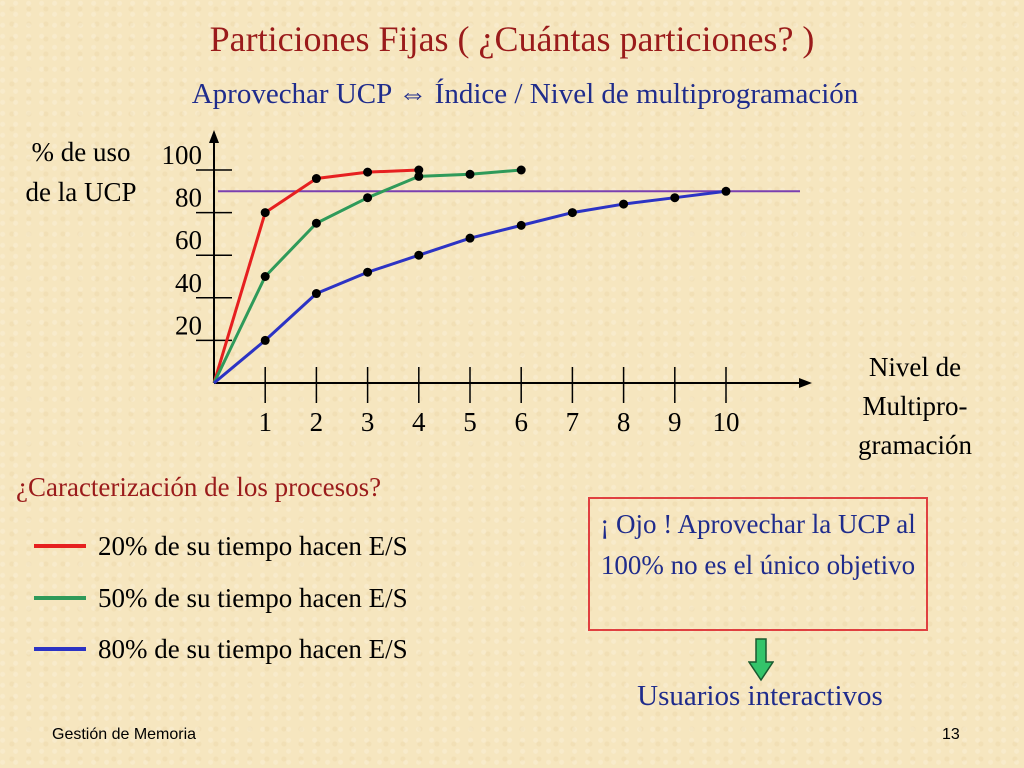 The width and height of the screenshot is (1024, 768). What do you see at coordinates (951, 734) in the screenshot?
I see `footer-page-number: 13` at bounding box center [951, 734].